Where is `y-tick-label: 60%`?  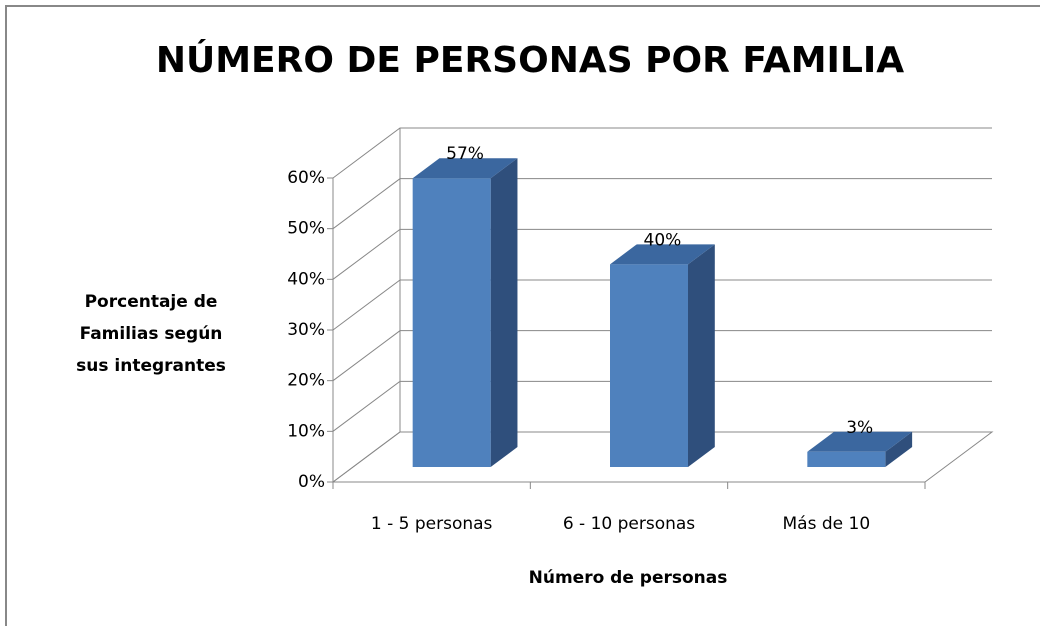 y-tick-label: 60% is located at coordinates (306, 178).